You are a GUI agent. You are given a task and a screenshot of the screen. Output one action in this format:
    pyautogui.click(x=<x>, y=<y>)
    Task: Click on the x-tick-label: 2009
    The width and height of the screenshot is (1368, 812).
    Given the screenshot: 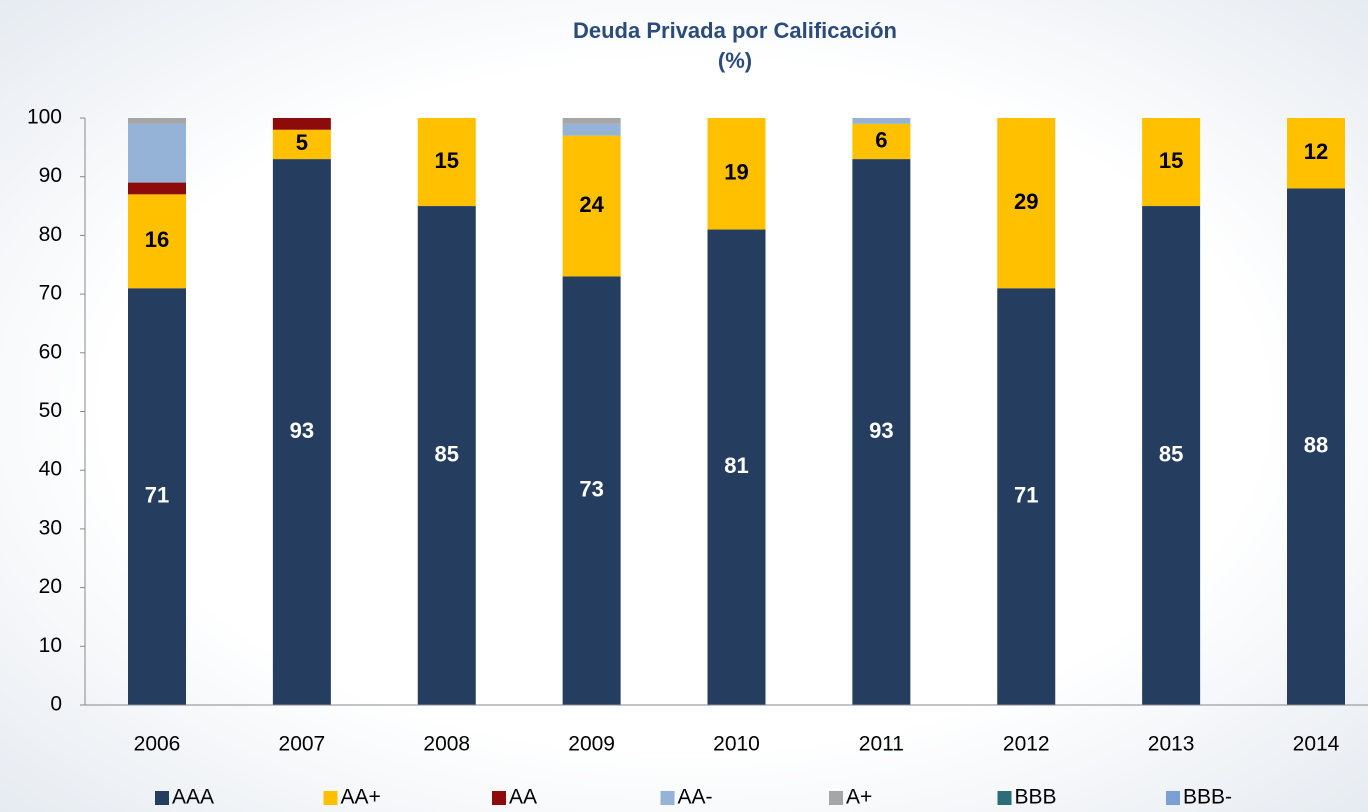 What is the action you would take?
    pyautogui.click(x=591, y=744)
    